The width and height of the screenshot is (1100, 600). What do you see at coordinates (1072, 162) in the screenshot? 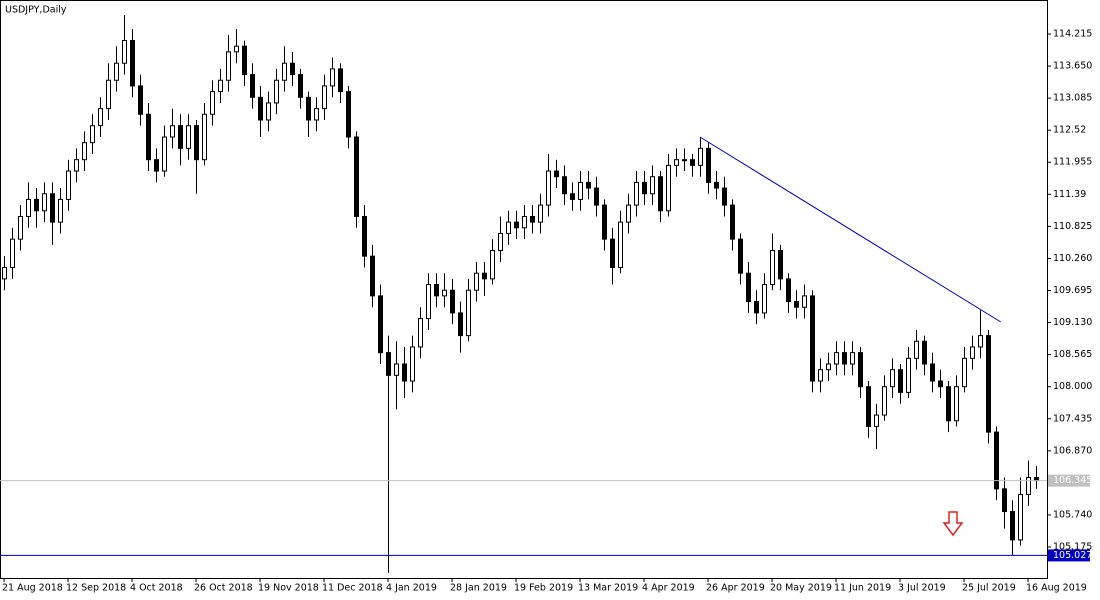
I see `y-tick-label: 111.955` at bounding box center [1072, 162].